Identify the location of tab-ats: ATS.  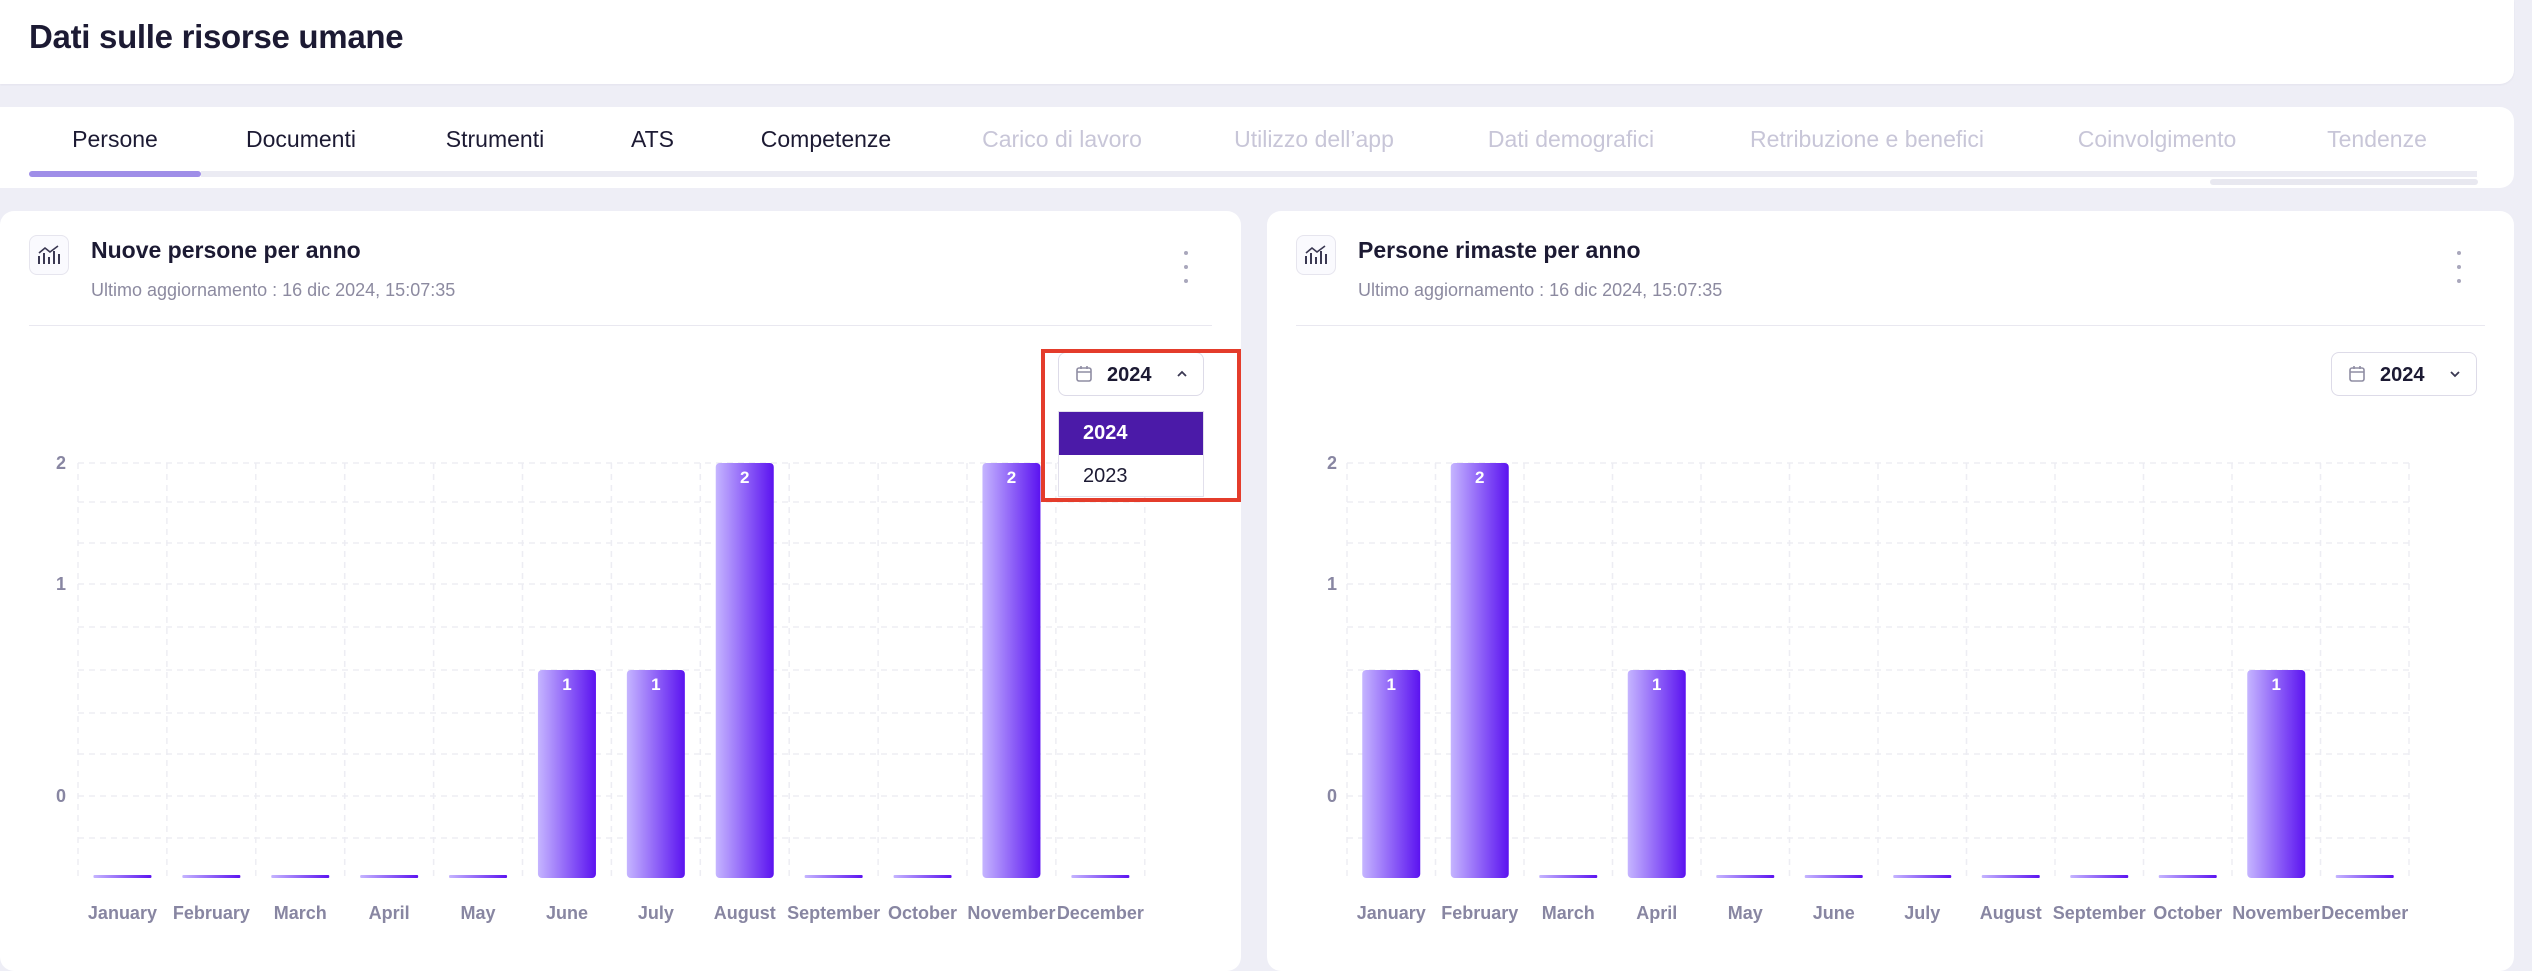
(652, 139).